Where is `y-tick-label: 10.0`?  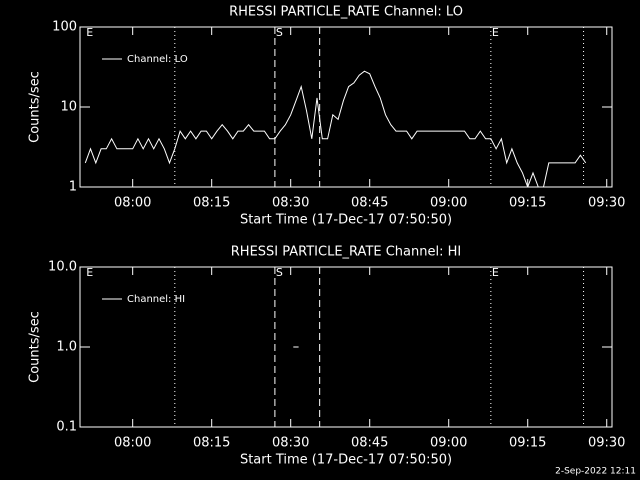 y-tick-label: 10.0 is located at coordinates (62, 267).